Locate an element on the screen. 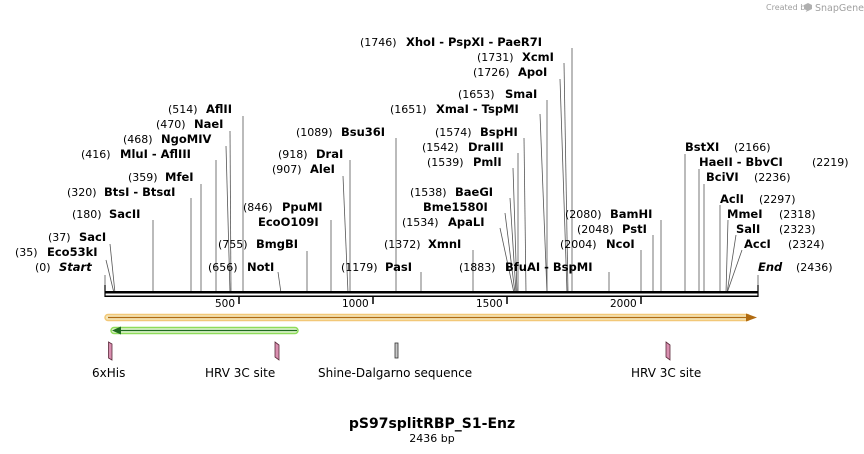 The width and height of the screenshot is (864, 454). feature-label-hrv3c-1: HRV 3C site is located at coordinates (240, 373).